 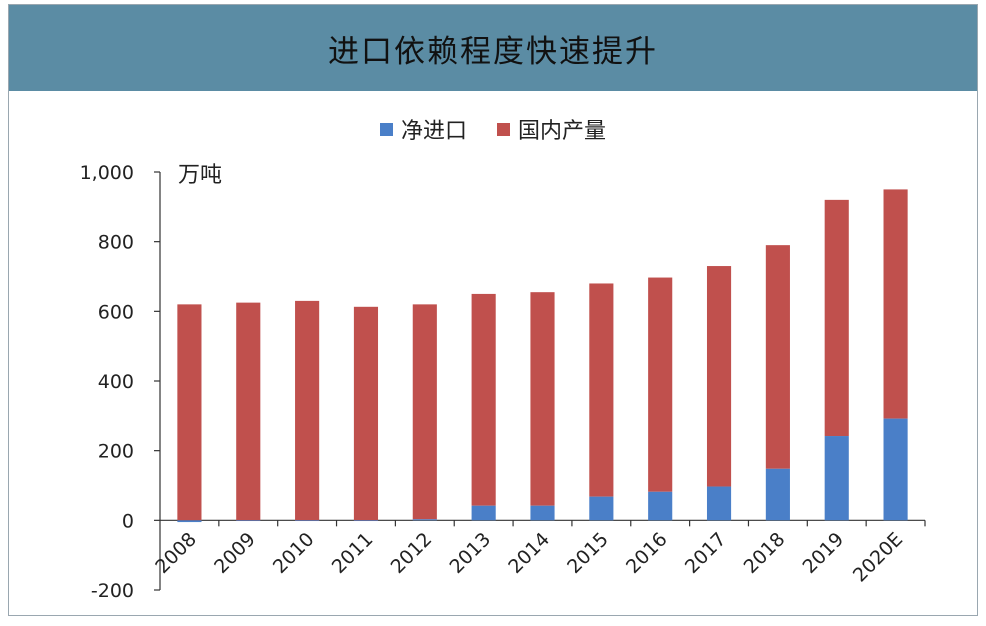 I want to click on bar-domestic-2014, so click(x=542, y=399).